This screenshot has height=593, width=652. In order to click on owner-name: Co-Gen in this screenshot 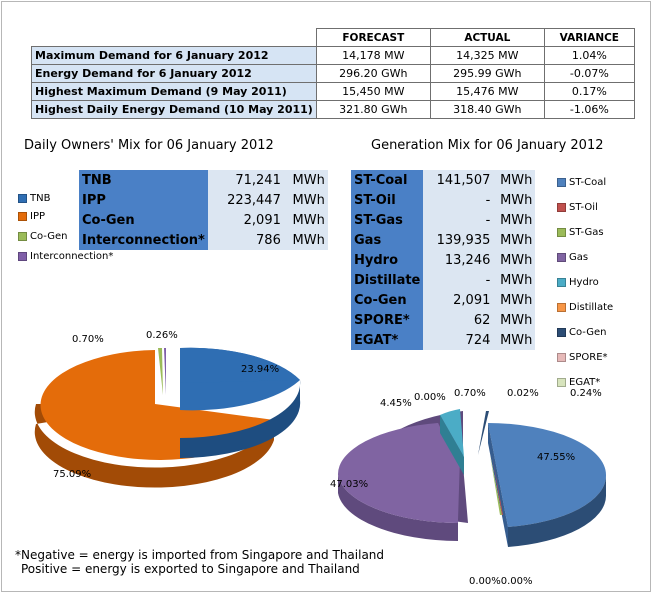, I will do `click(143, 220)`.